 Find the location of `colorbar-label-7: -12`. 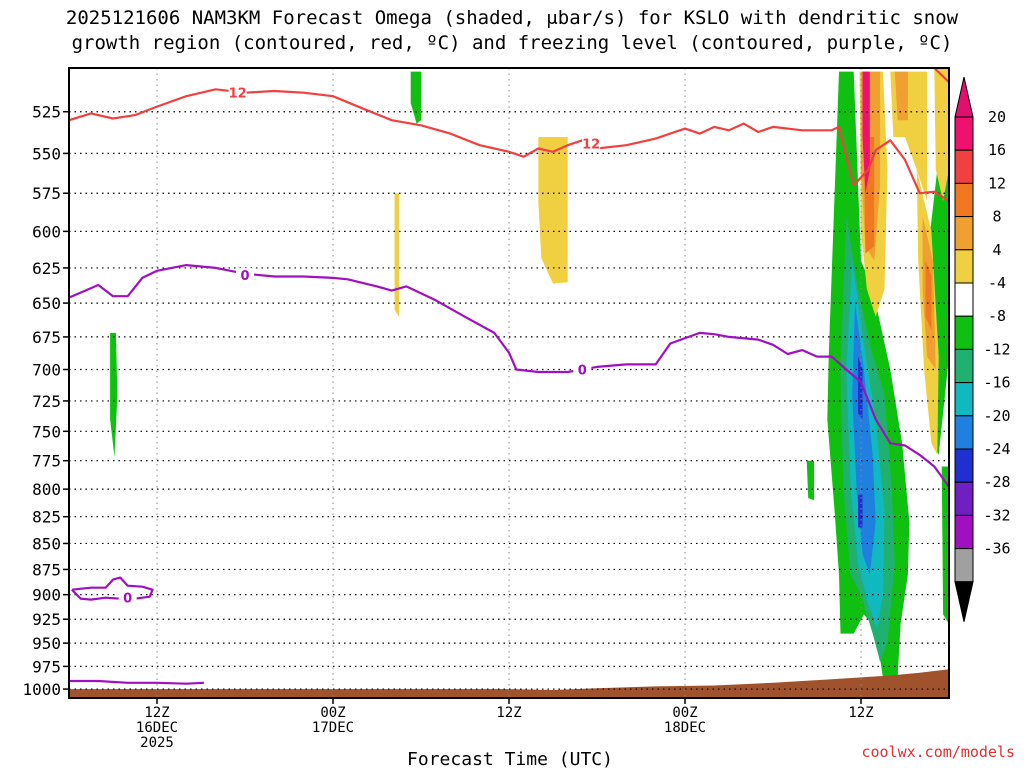

colorbar-label-7: -12 is located at coordinates (996, 349).